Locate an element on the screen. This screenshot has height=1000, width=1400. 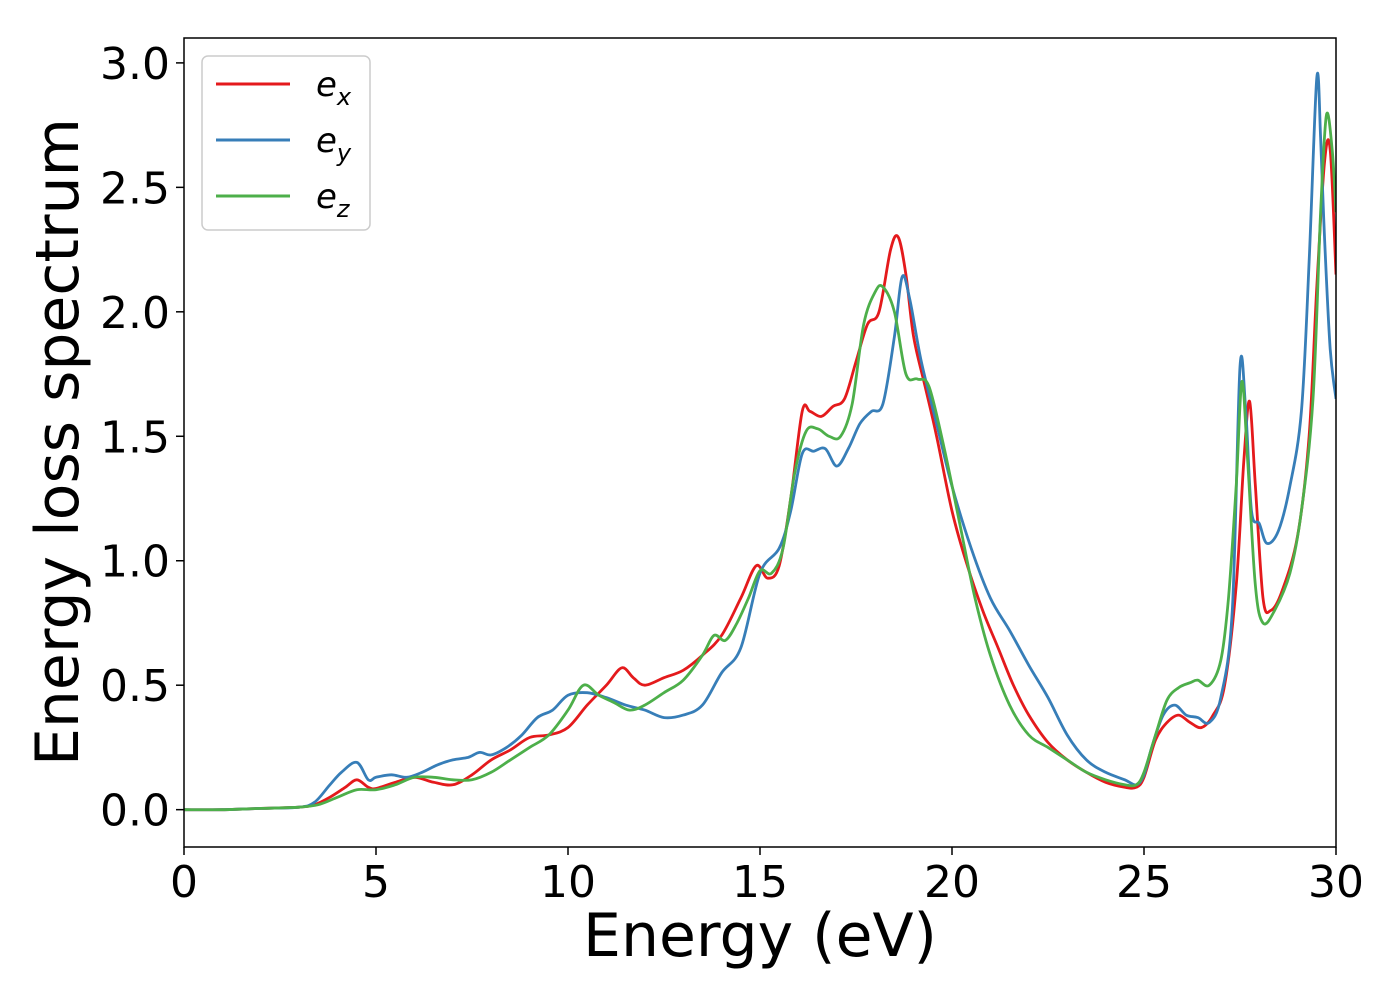
y-axis: 0.0 0.5 1.0 1.5 2.0 2.5 3.0 is located at coordinates (142, 438).